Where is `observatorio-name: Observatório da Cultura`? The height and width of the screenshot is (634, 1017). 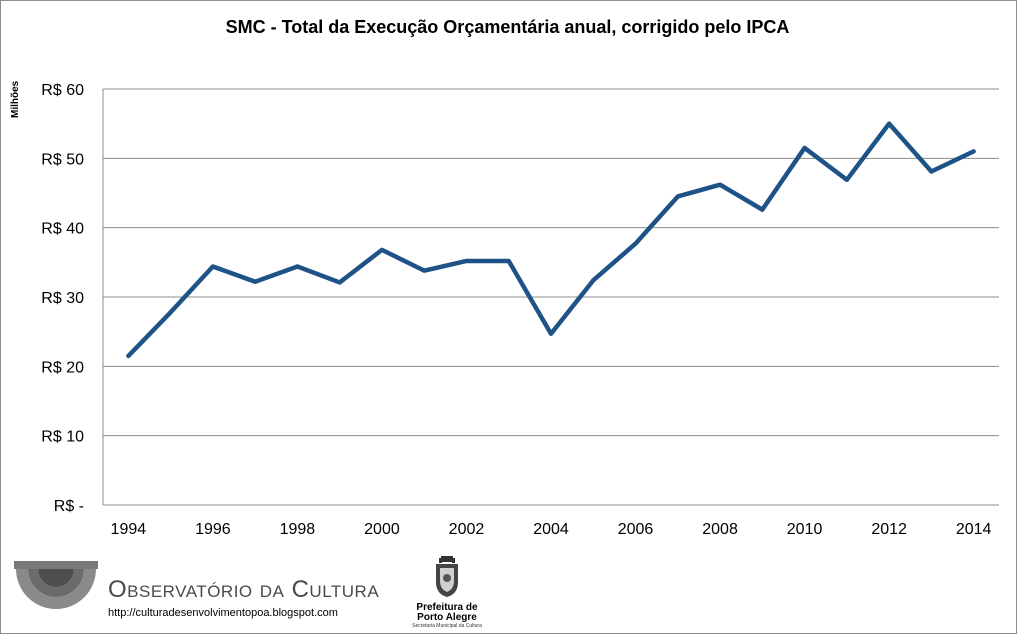 observatorio-name: Observatório da Cultura is located at coordinates (244, 589).